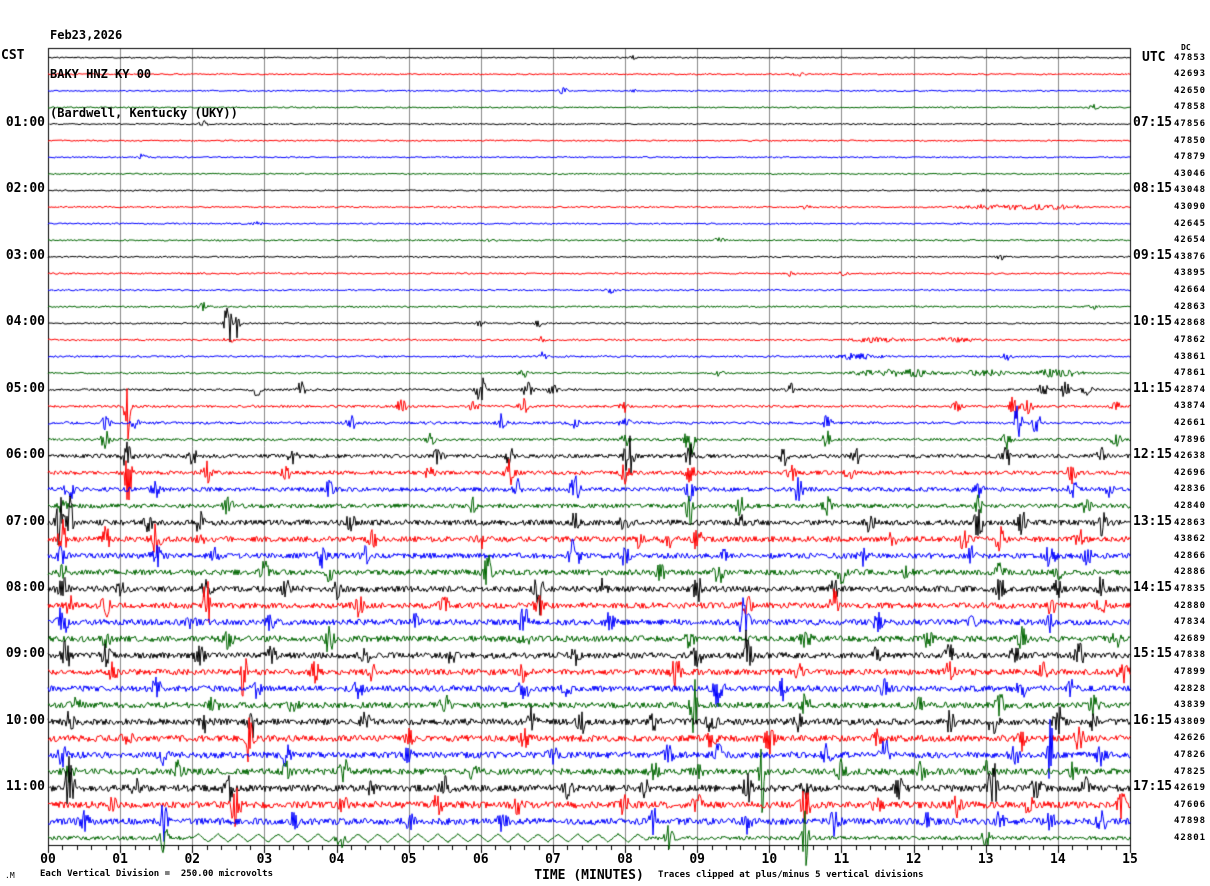  I want to click on dc-value-row-3: 47858, so click(1190, 107).